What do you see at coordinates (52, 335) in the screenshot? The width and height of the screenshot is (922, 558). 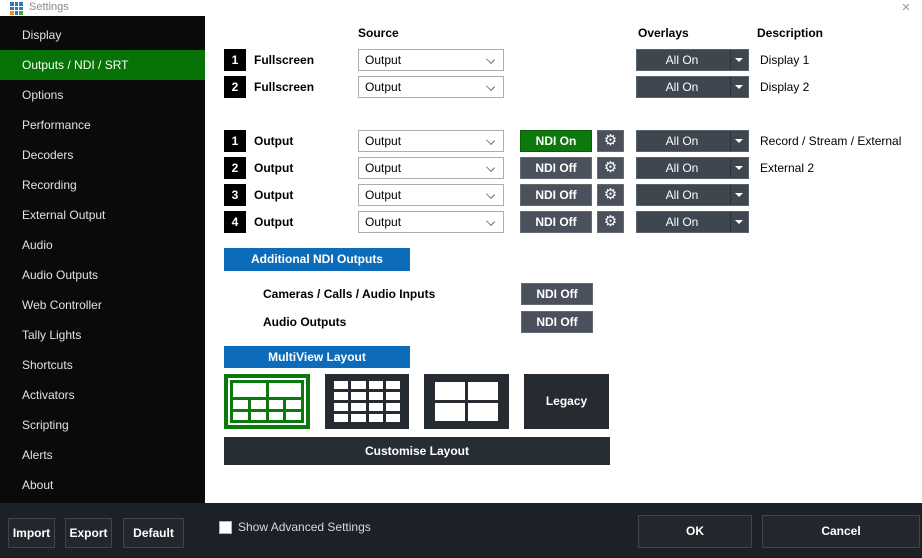 I see `sidebar-item-tally-lights: Tally Lights` at bounding box center [52, 335].